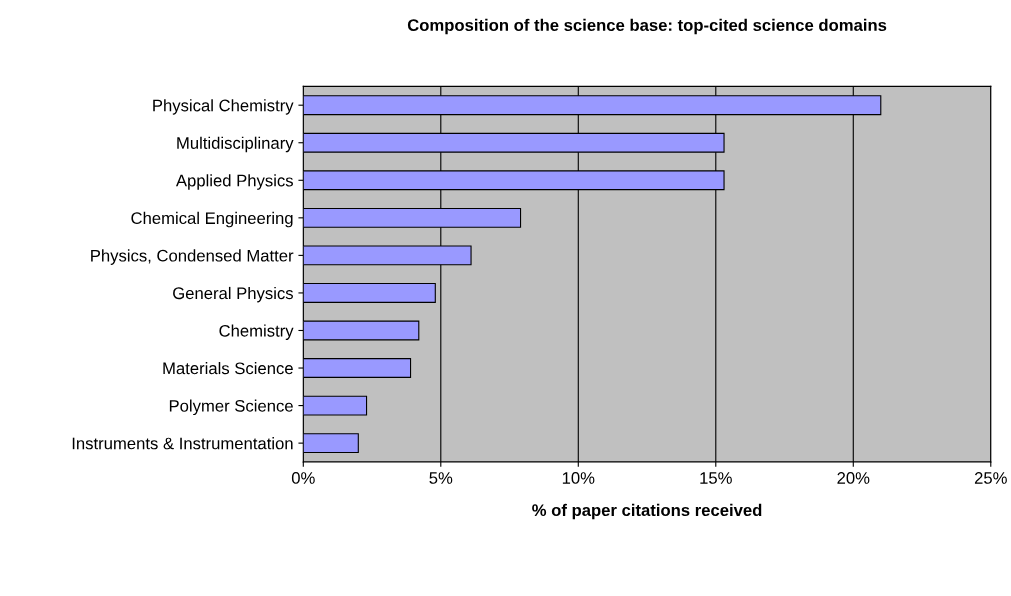 The height and width of the screenshot is (596, 1011). I want to click on x-tick-label: 10%, so click(578, 478).